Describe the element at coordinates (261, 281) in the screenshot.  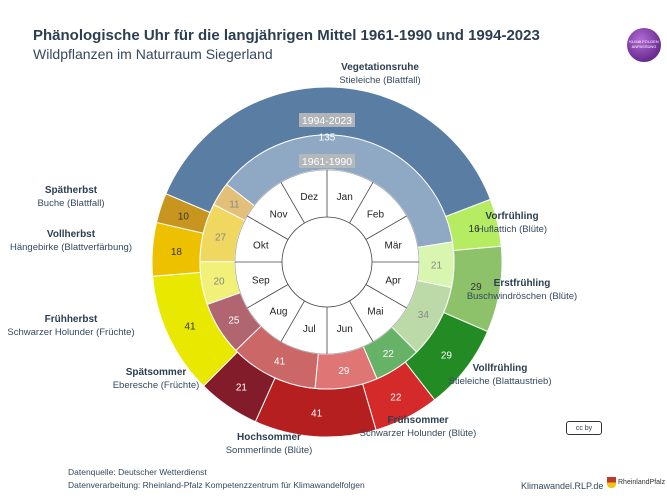
I see `month-label-sep: Sep` at that location.